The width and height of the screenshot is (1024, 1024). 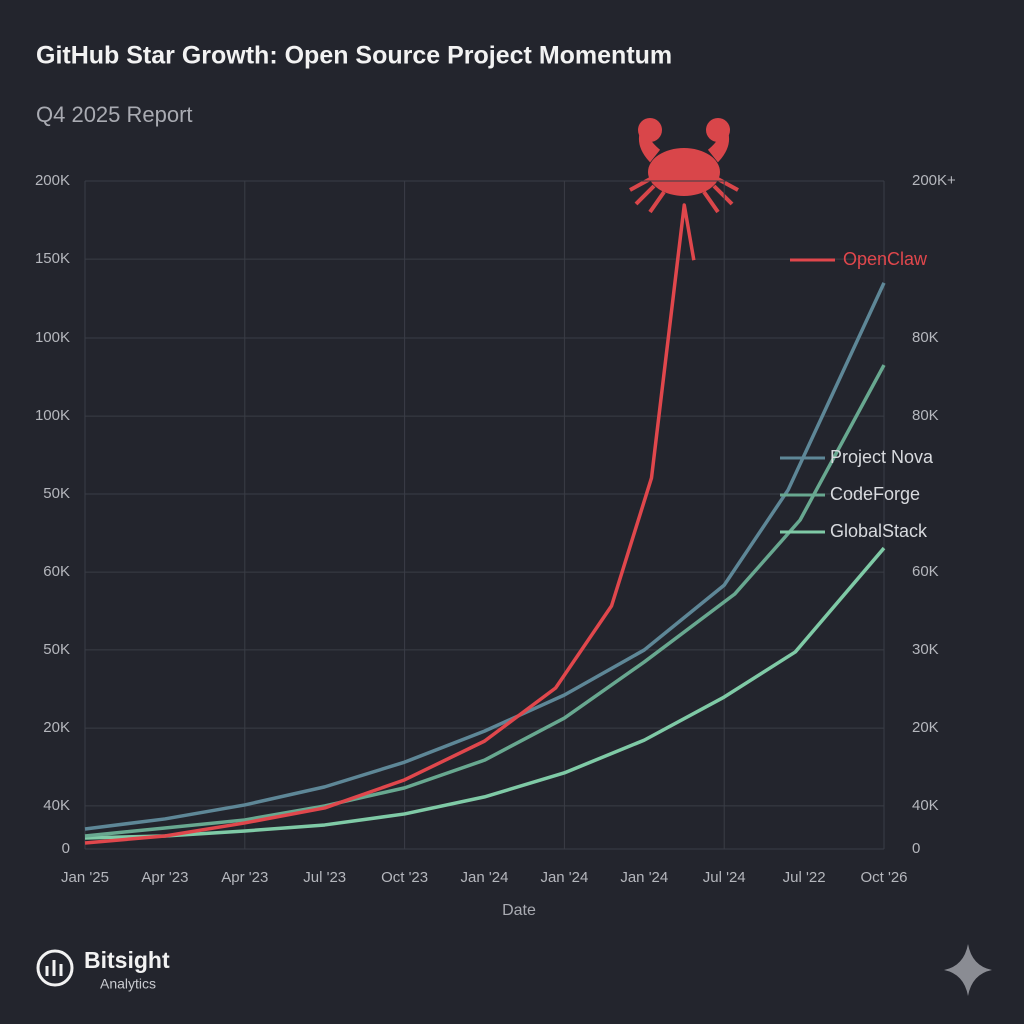 What do you see at coordinates (882, 457) in the screenshot?
I see `legend-label: Project Nova` at bounding box center [882, 457].